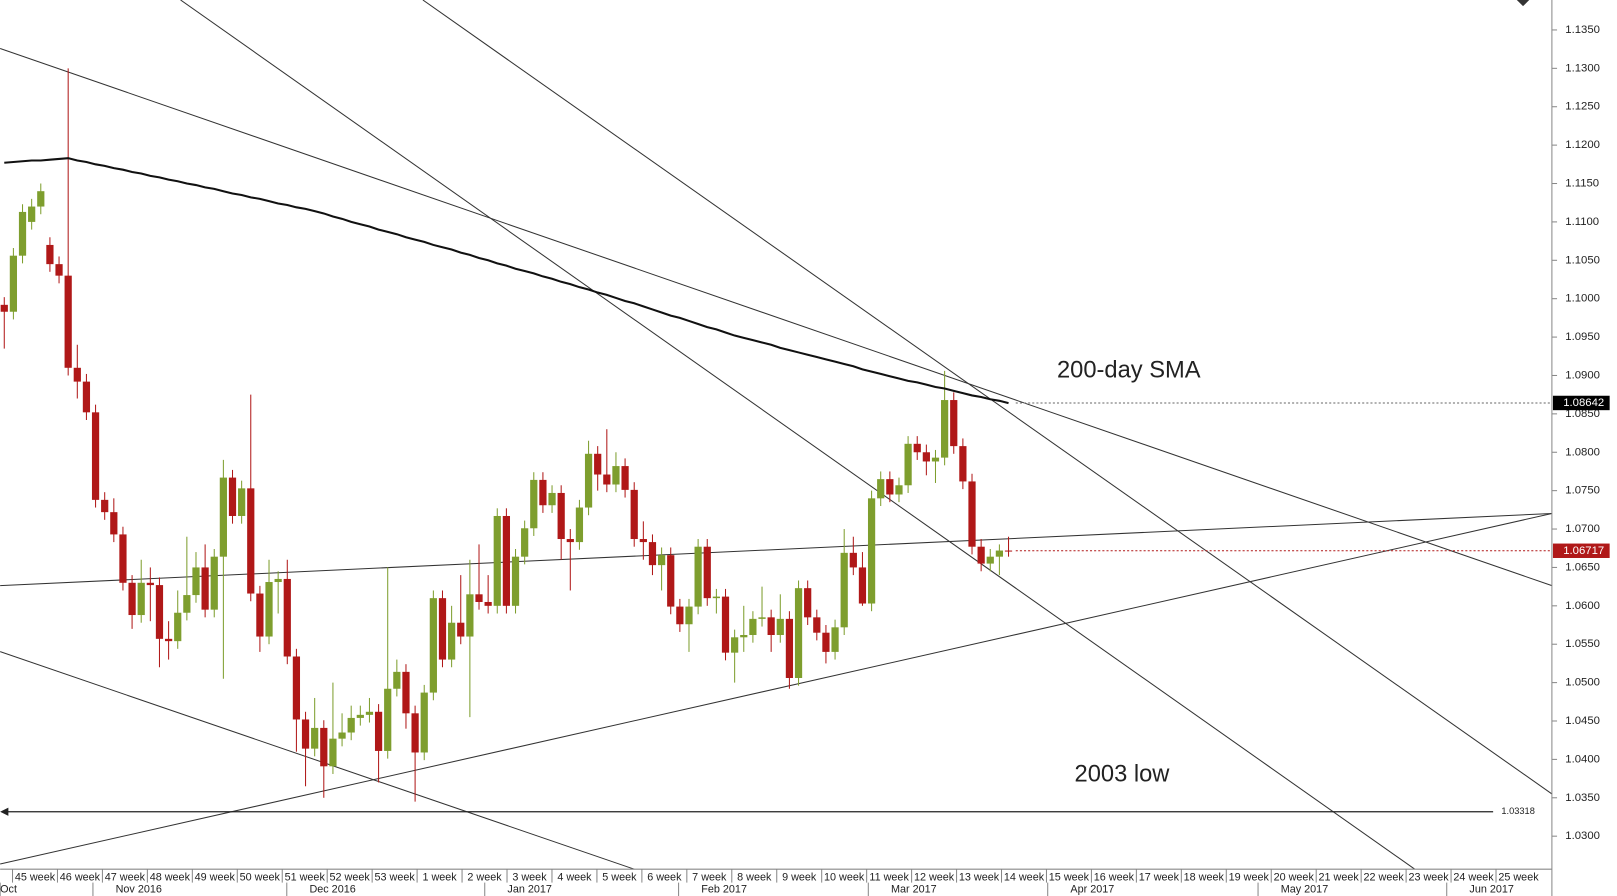  I want to click on y-tick-label: 1.1050, so click(1582, 260).